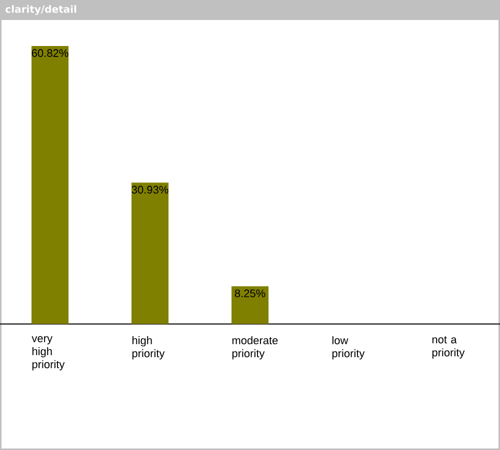 Image resolution: width=500 pixels, height=450 pixels. What do you see at coordinates (50, 53) in the screenshot?
I see `data-label: 60.82%` at bounding box center [50, 53].